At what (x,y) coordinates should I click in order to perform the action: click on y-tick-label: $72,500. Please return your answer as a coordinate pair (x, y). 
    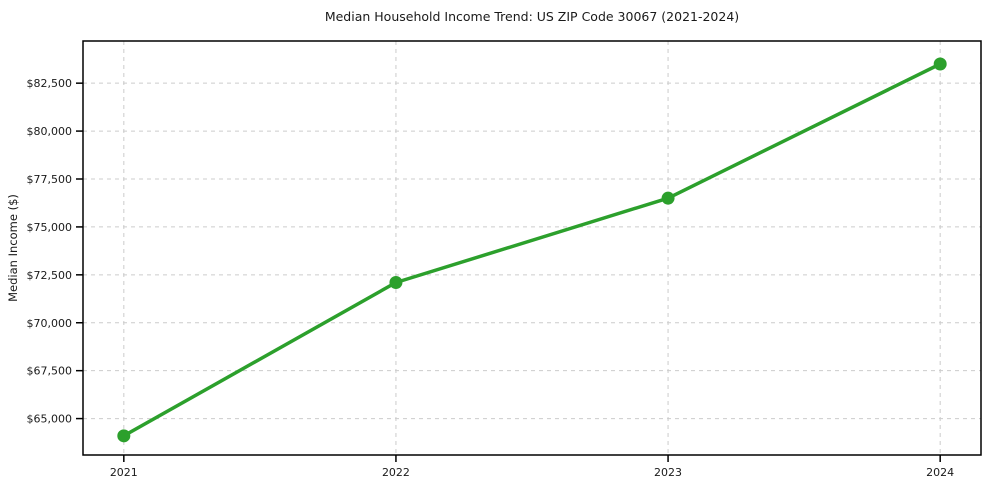
    Looking at the image, I should click on (50, 275).